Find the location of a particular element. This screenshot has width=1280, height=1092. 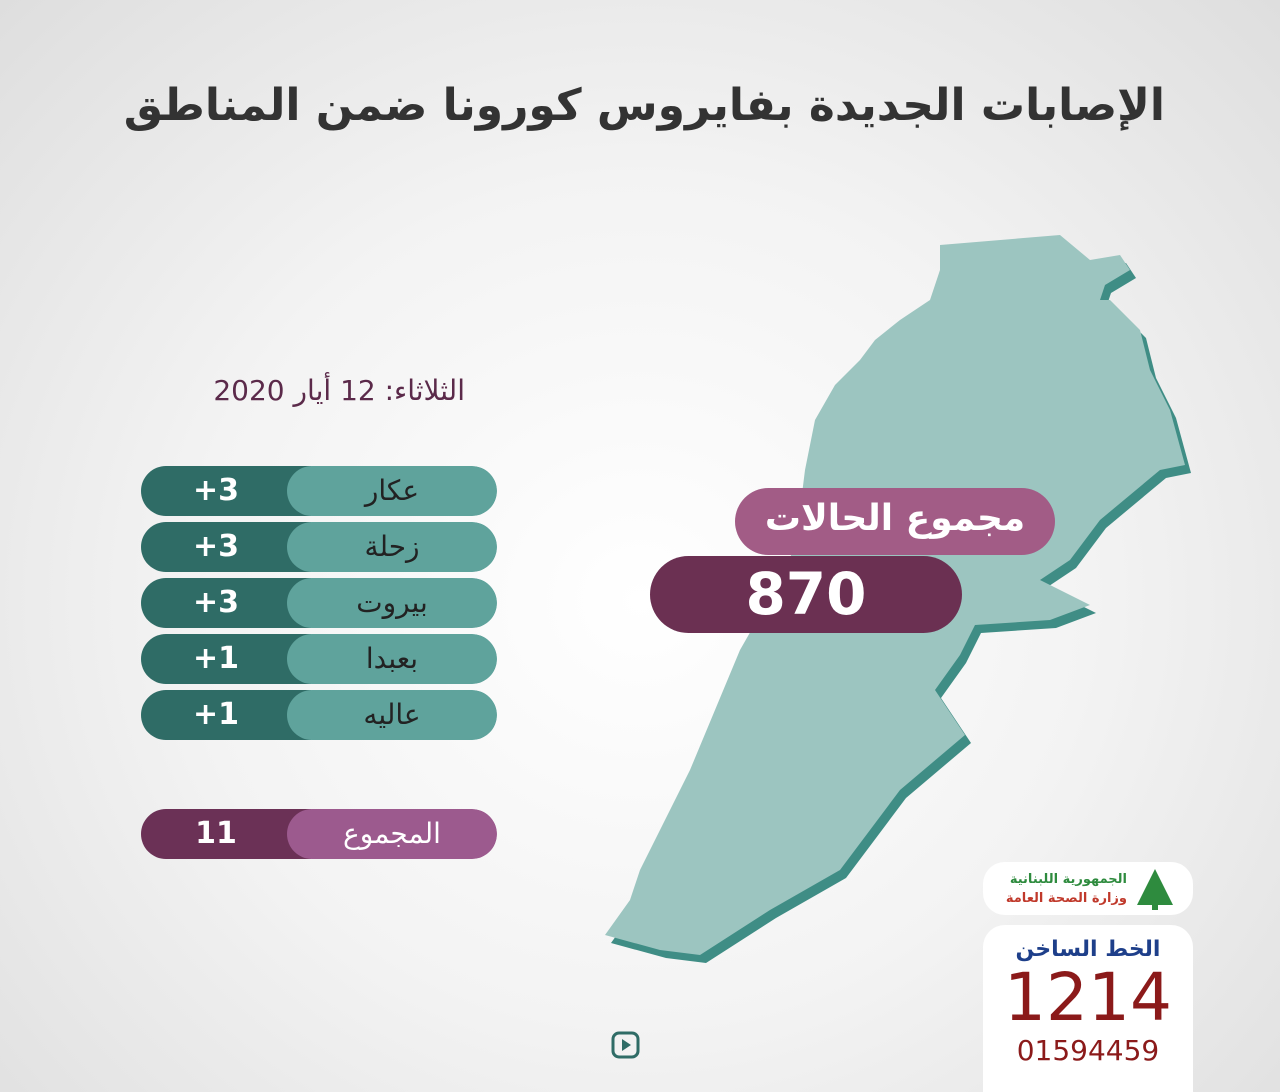

total-count: 11 is located at coordinates (226, 834).